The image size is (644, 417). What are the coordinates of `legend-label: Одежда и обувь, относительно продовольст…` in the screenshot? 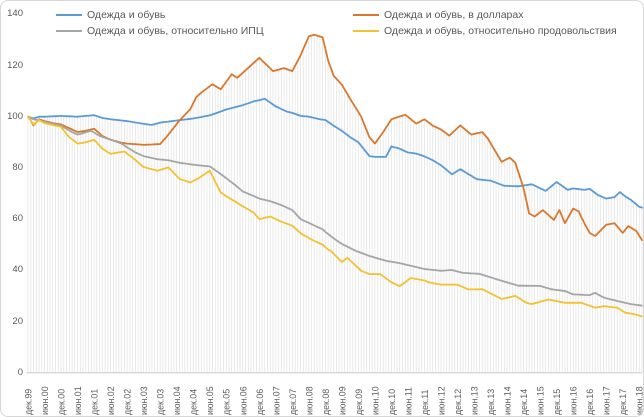 It's located at (500, 31).